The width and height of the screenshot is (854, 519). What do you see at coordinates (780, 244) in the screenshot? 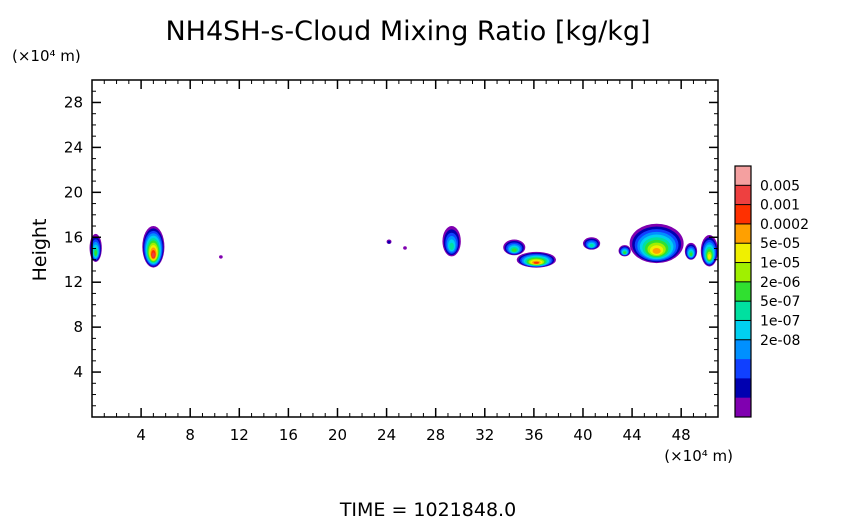
I see `colorbar-label: 5e-05` at bounding box center [780, 244].